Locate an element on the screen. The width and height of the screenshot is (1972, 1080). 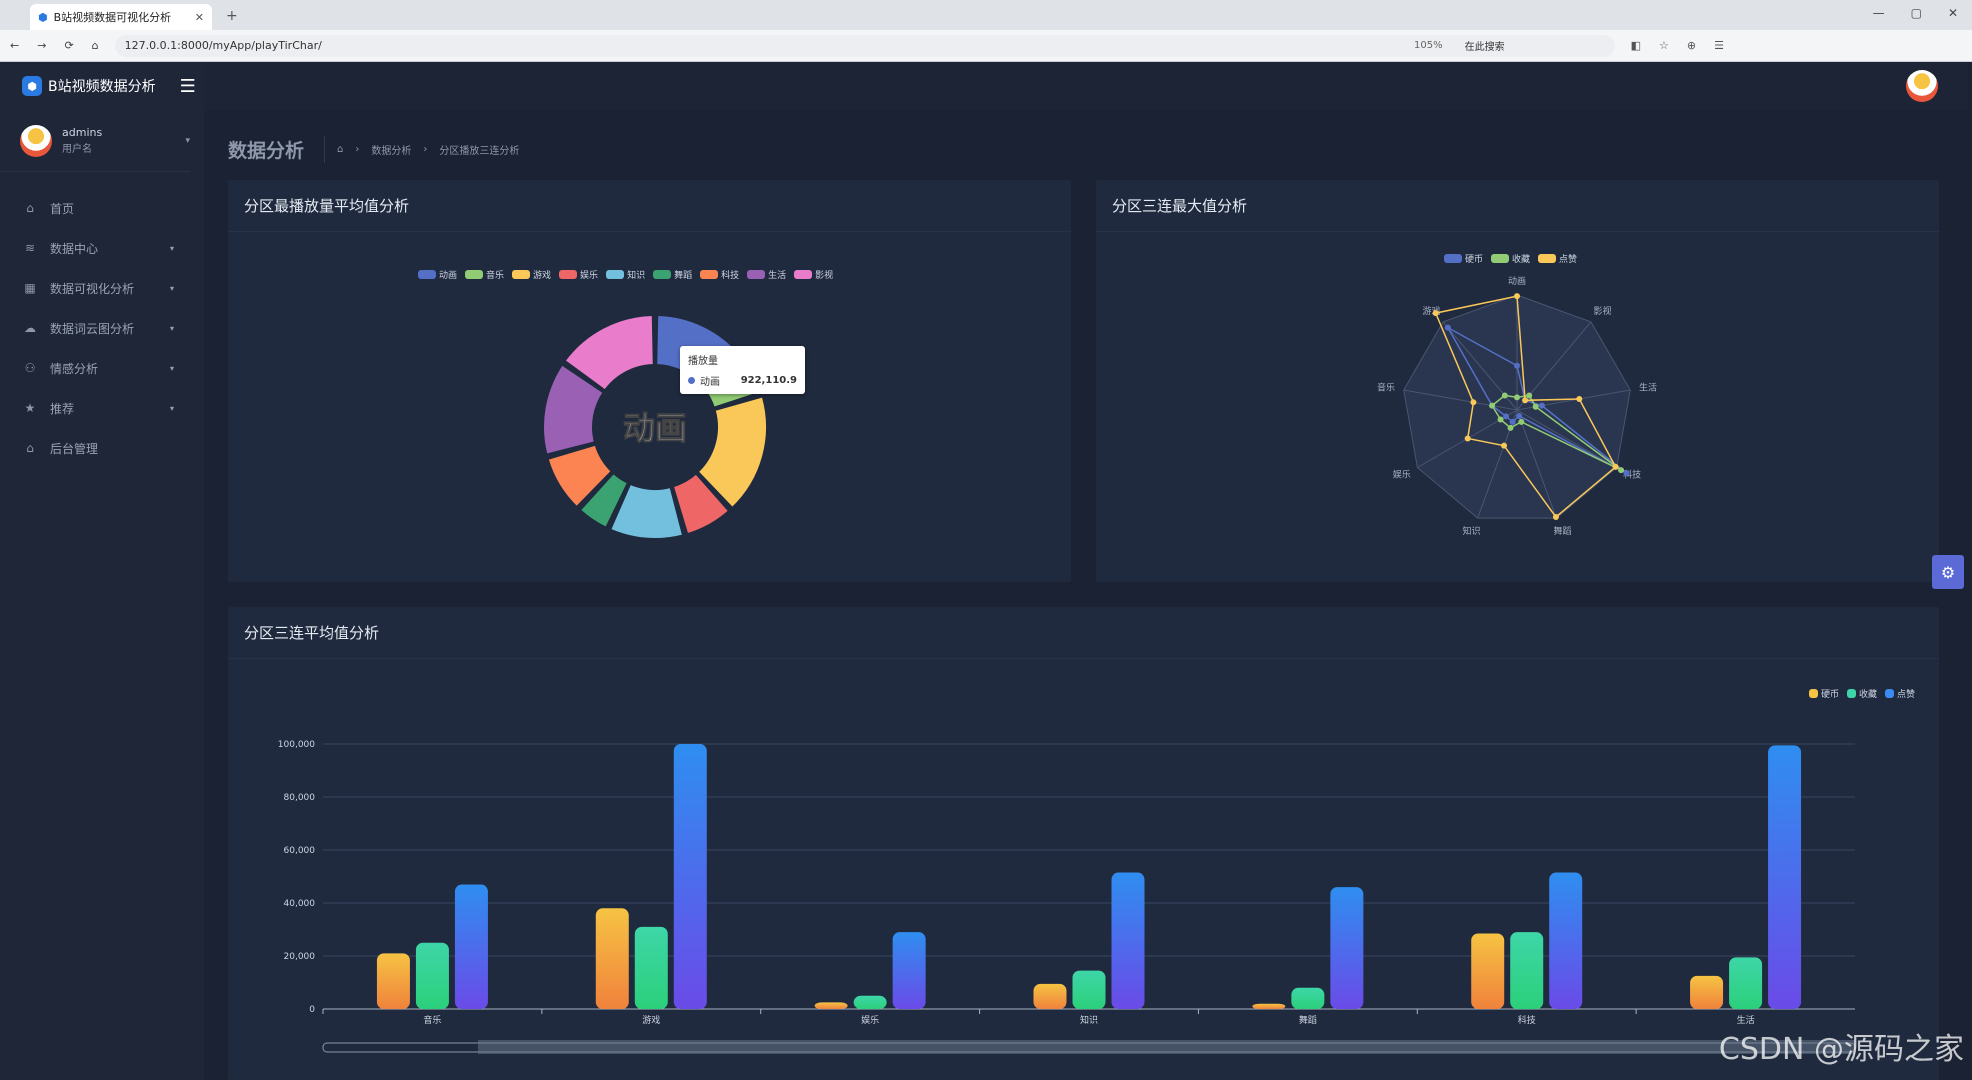
menu-icon: ☰ is located at coordinates (1719, 45).